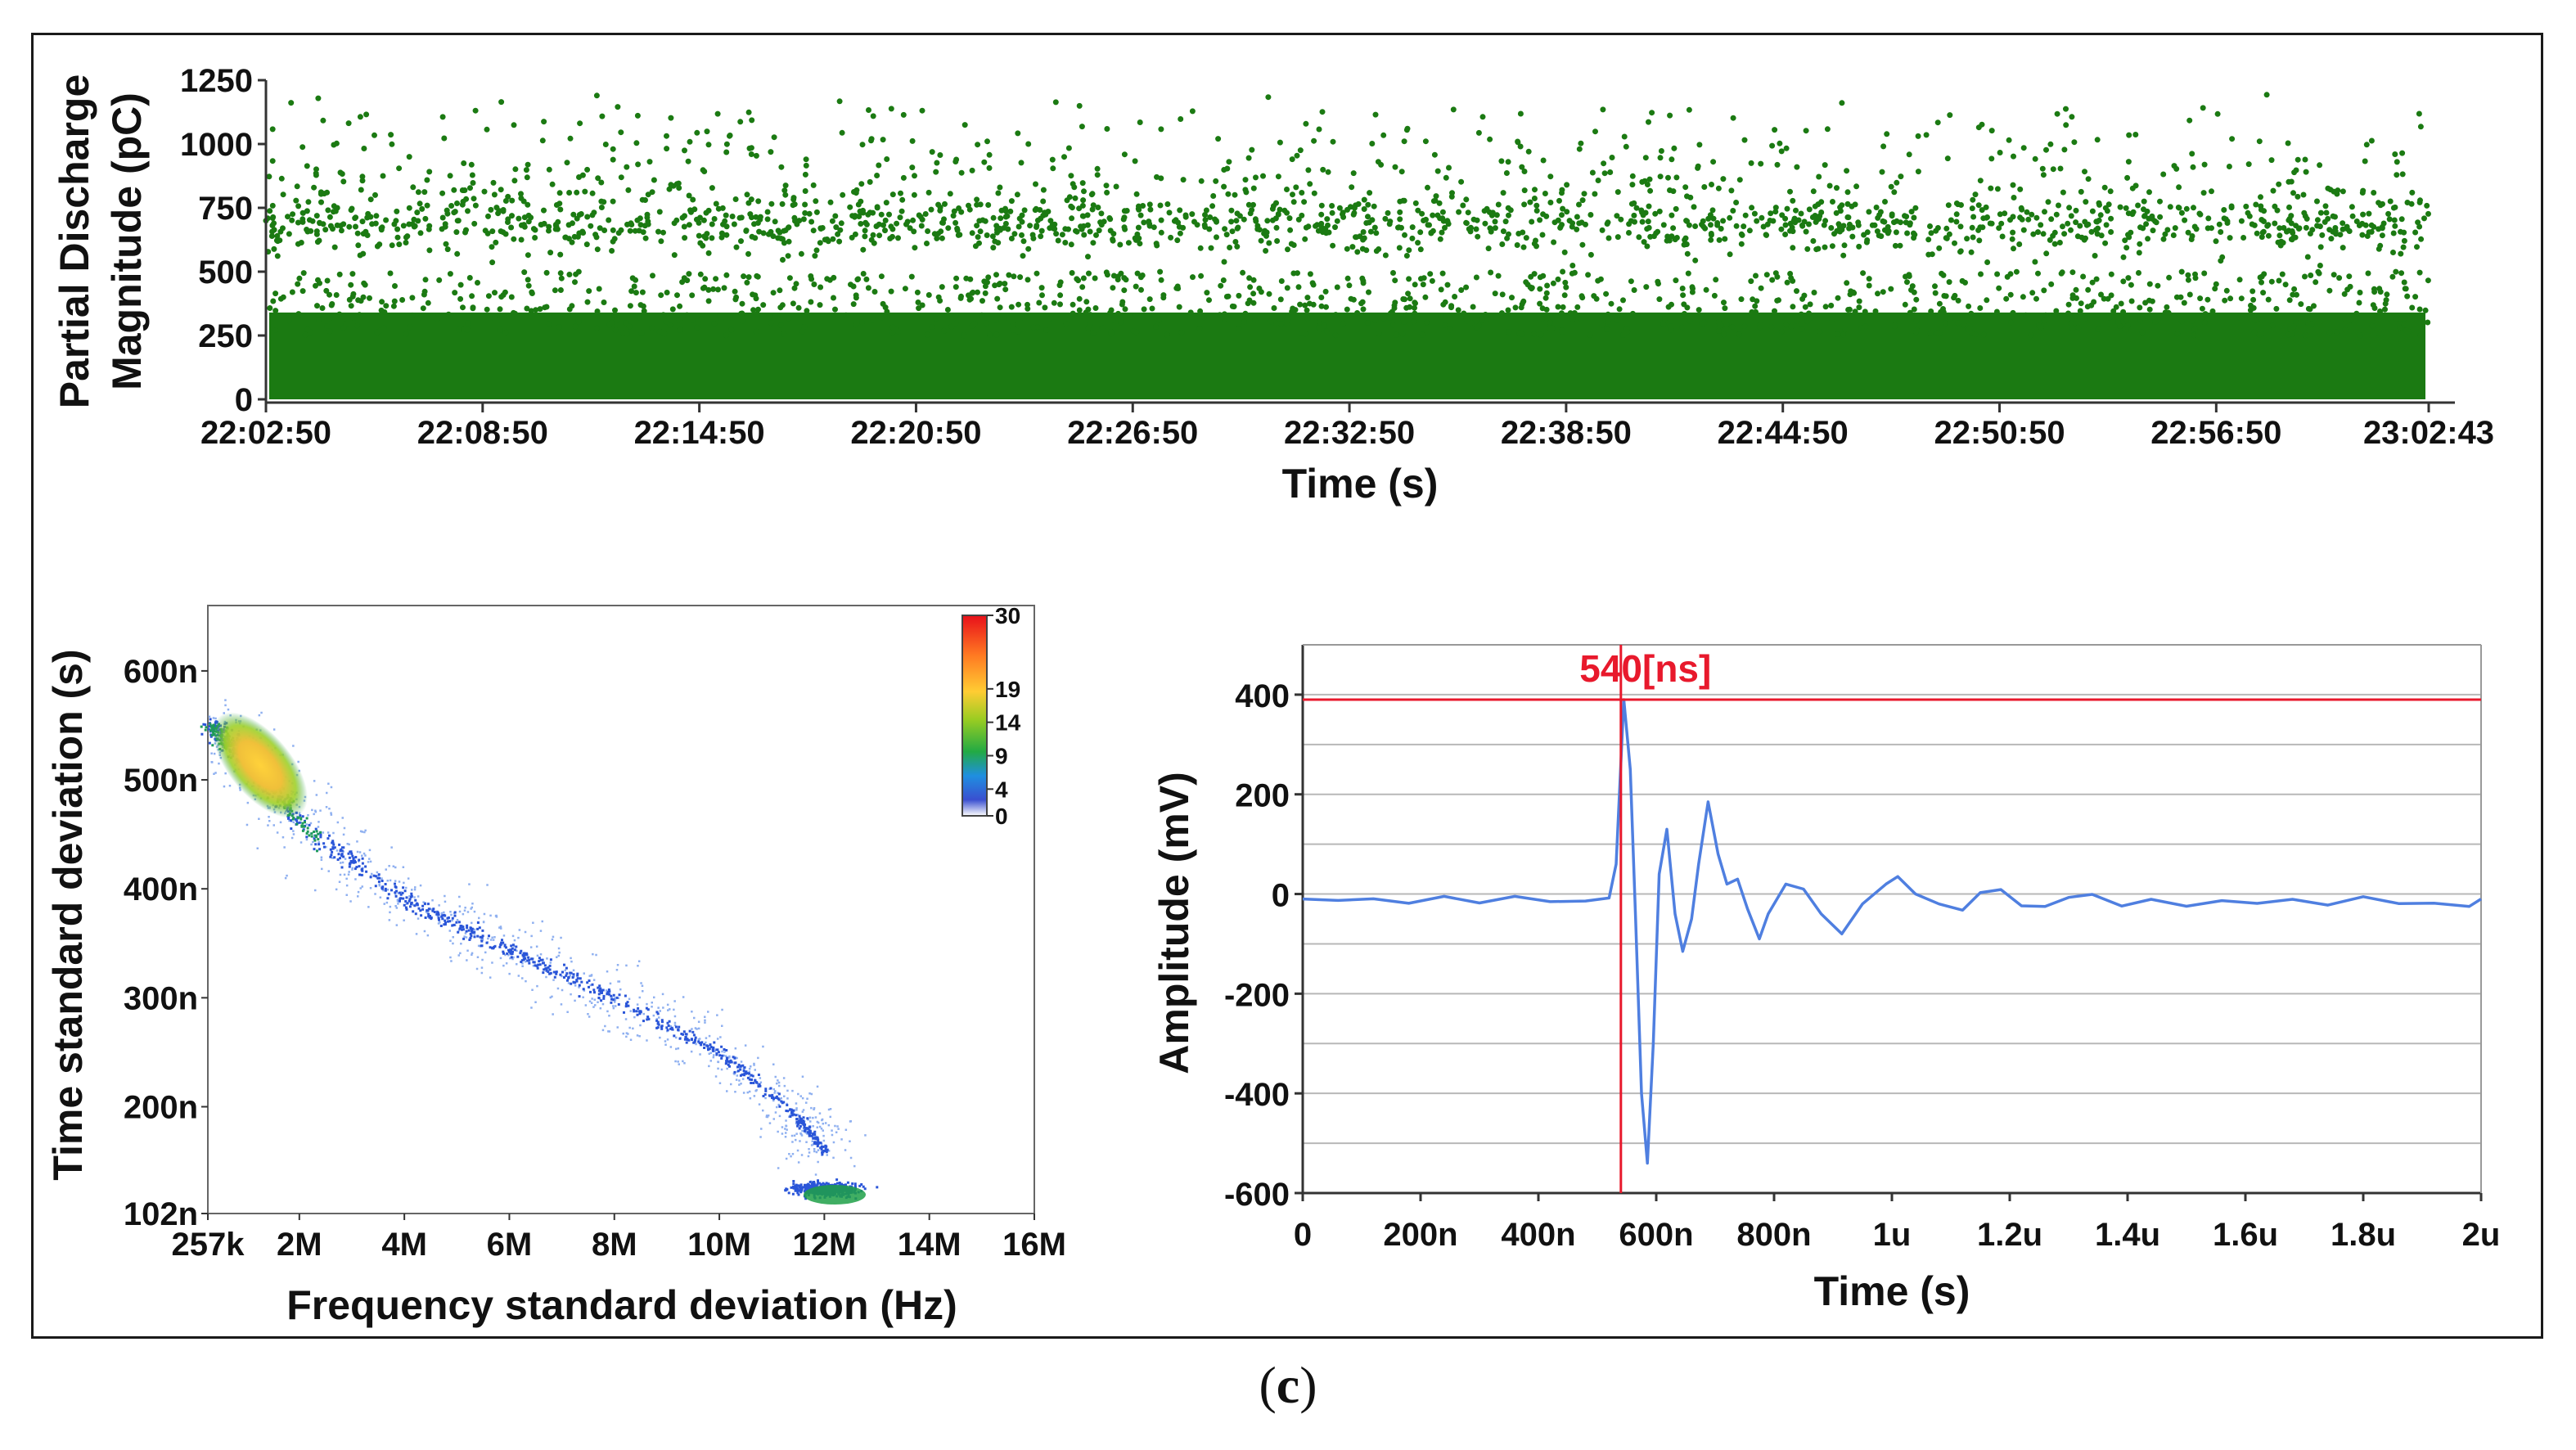 The image size is (2576, 1450). I want to click on waveform-y-tick-label: -200, so click(1257, 995).